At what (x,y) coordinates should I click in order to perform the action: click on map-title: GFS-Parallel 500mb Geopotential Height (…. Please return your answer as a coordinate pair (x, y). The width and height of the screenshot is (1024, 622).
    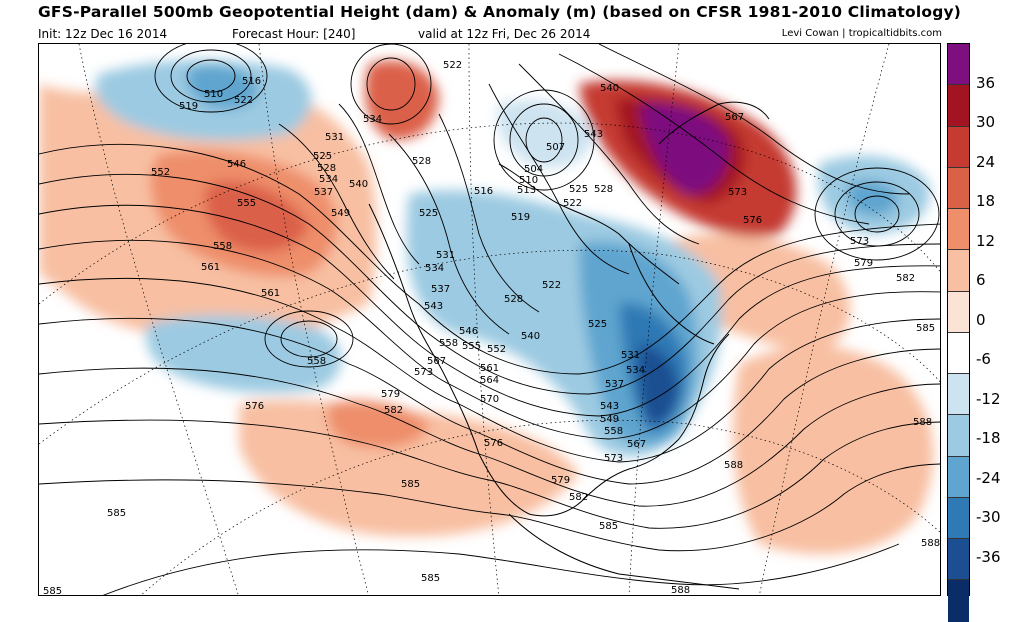
    Looking at the image, I should click on (500, 12).